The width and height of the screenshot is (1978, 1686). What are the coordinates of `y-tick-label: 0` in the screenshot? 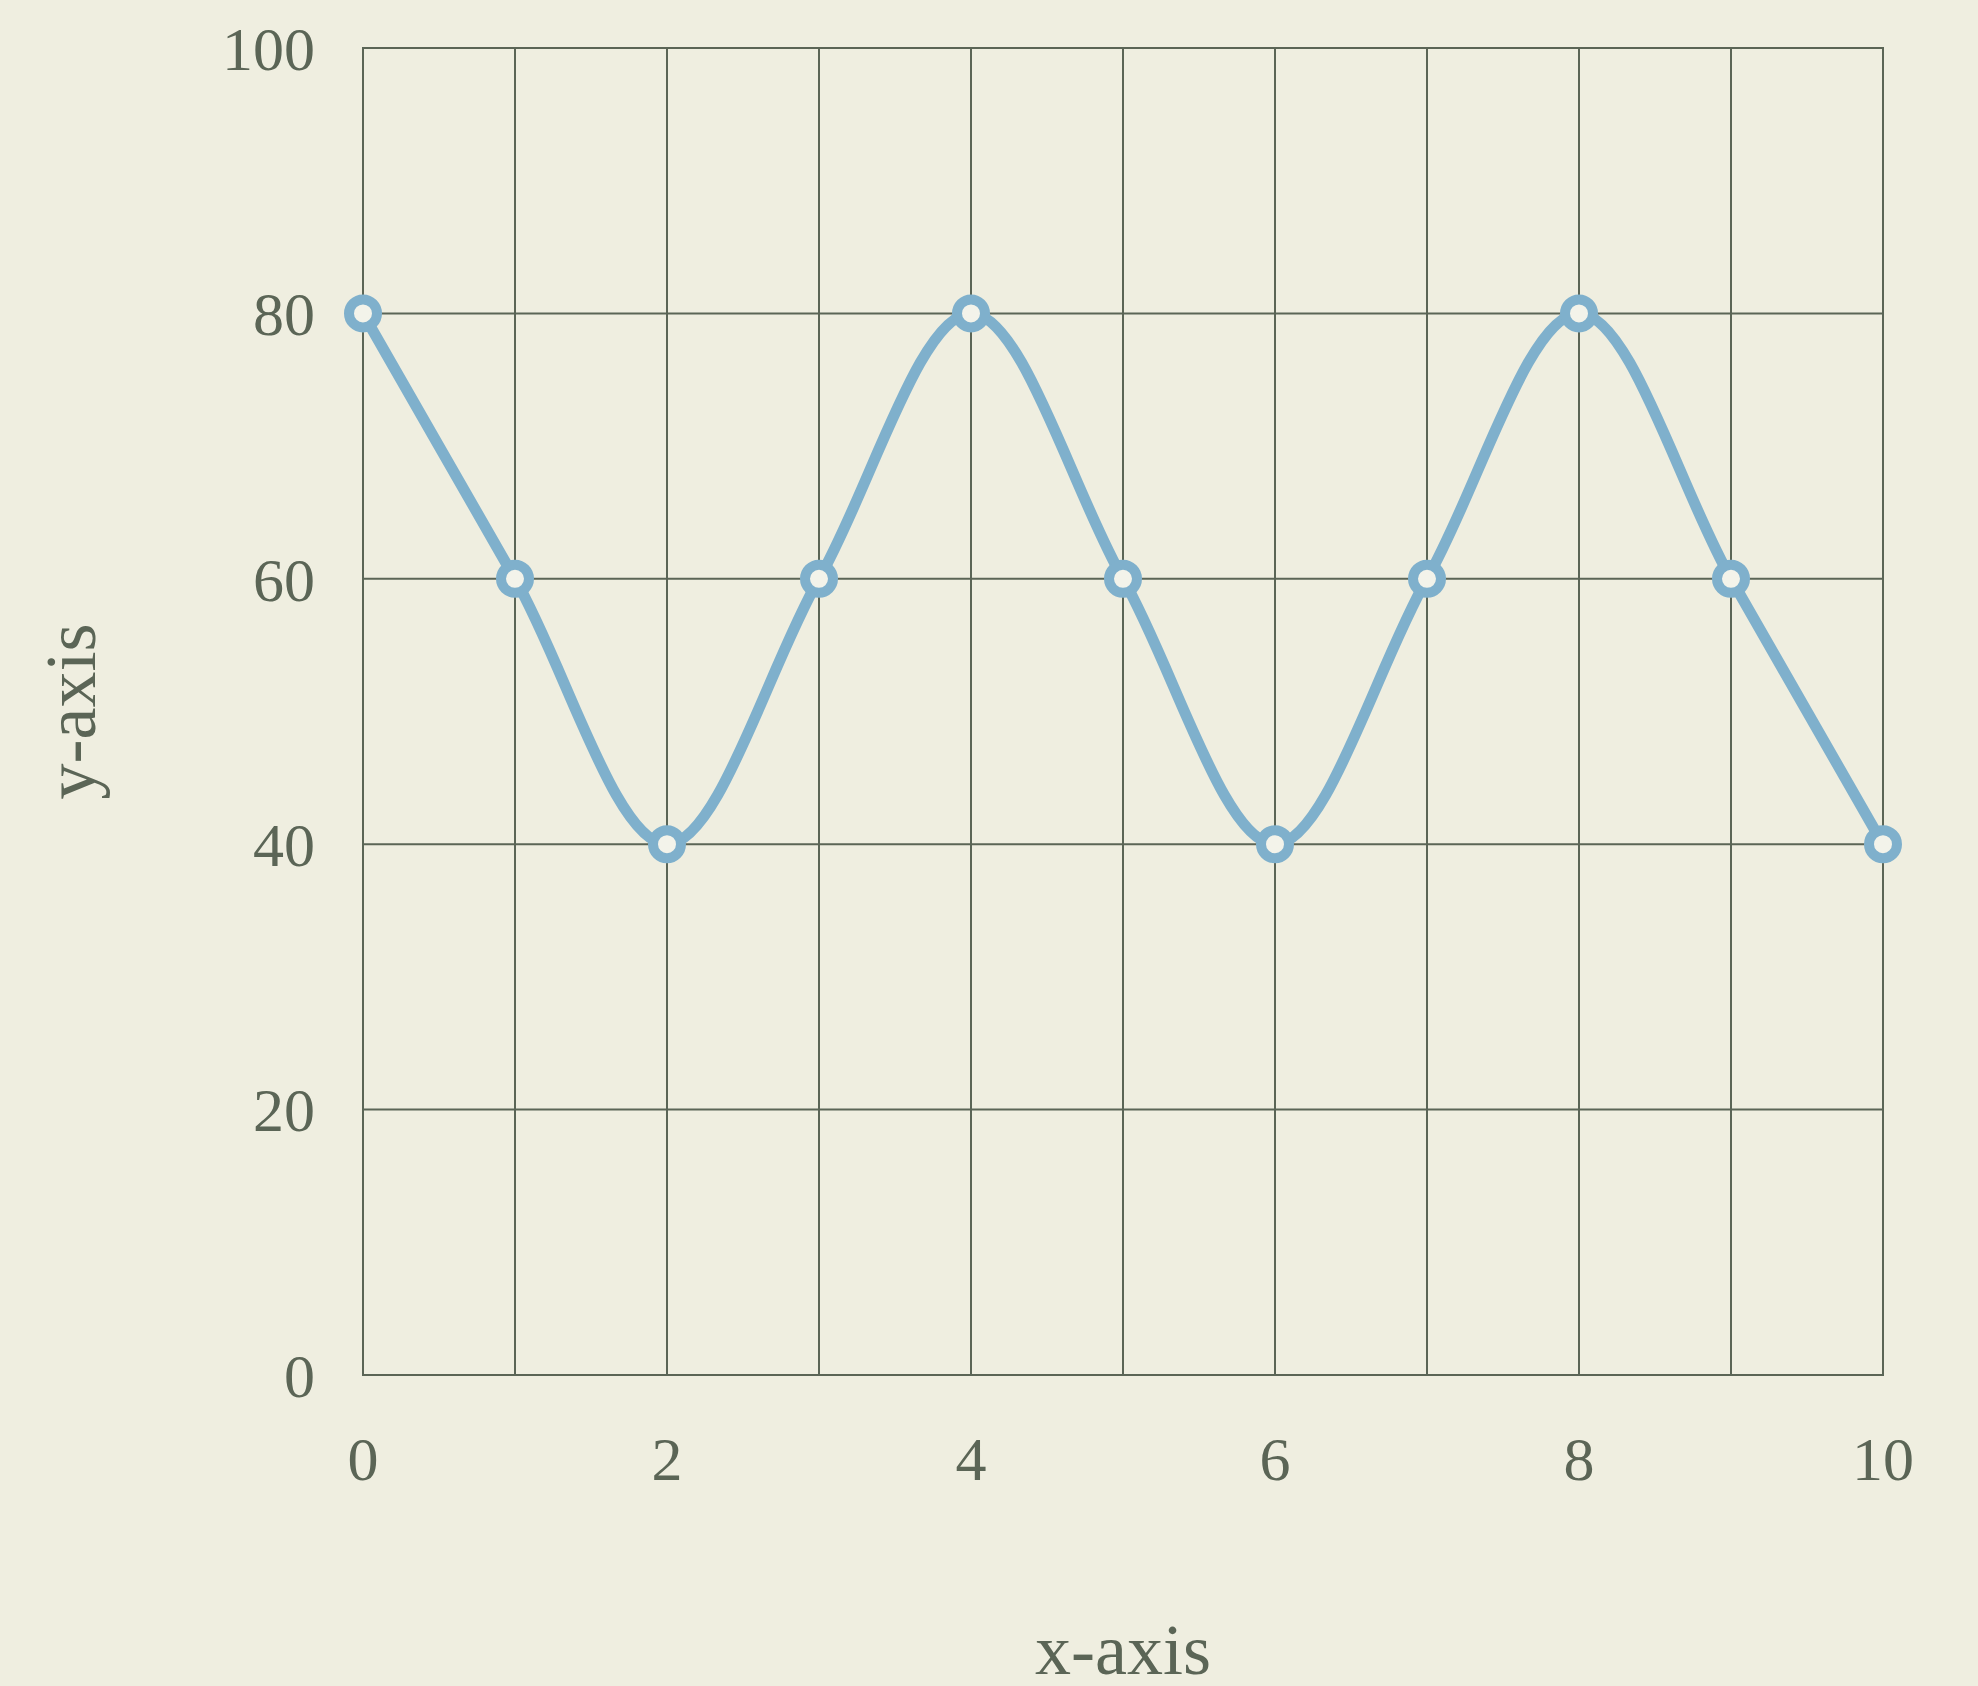 It's located at (299, 1375).